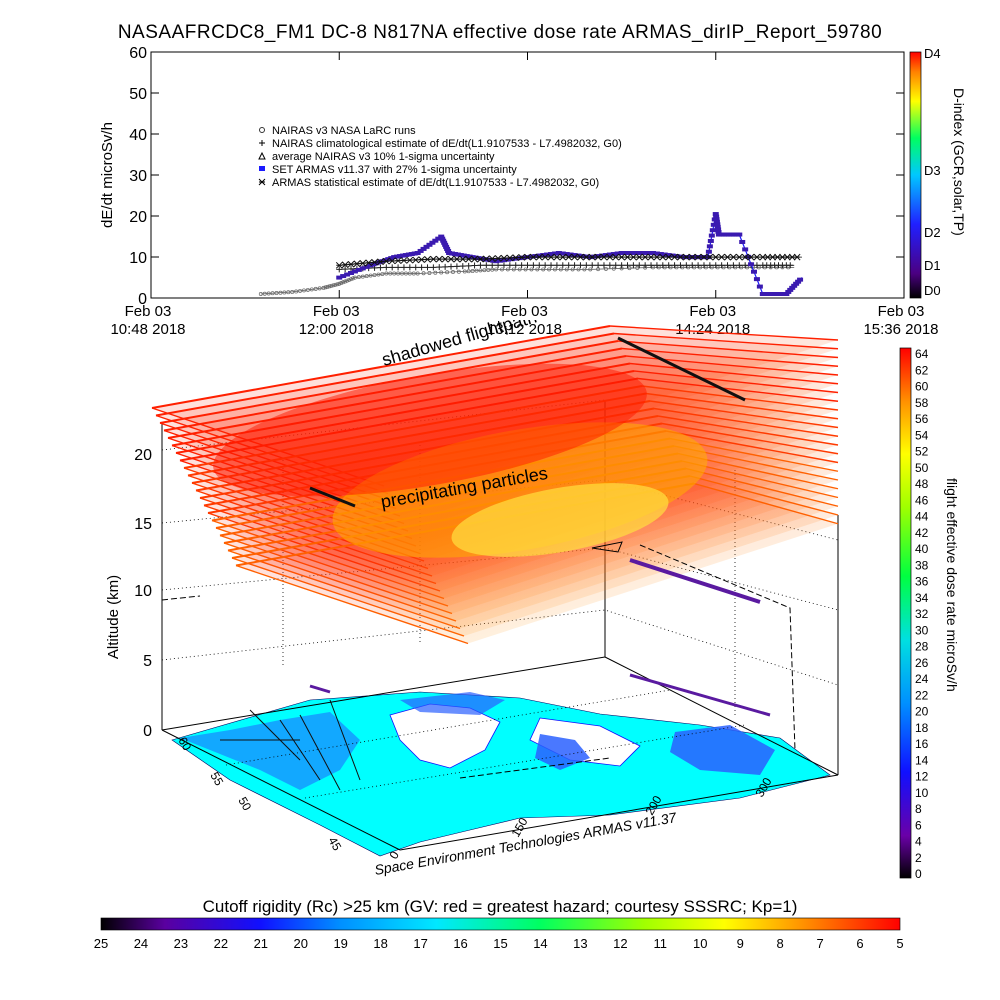 The image size is (1000, 1000). What do you see at coordinates (107, 175) in the screenshot?
I see `top-ylabel: dE/dt microSv/h` at bounding box center [107, 175].